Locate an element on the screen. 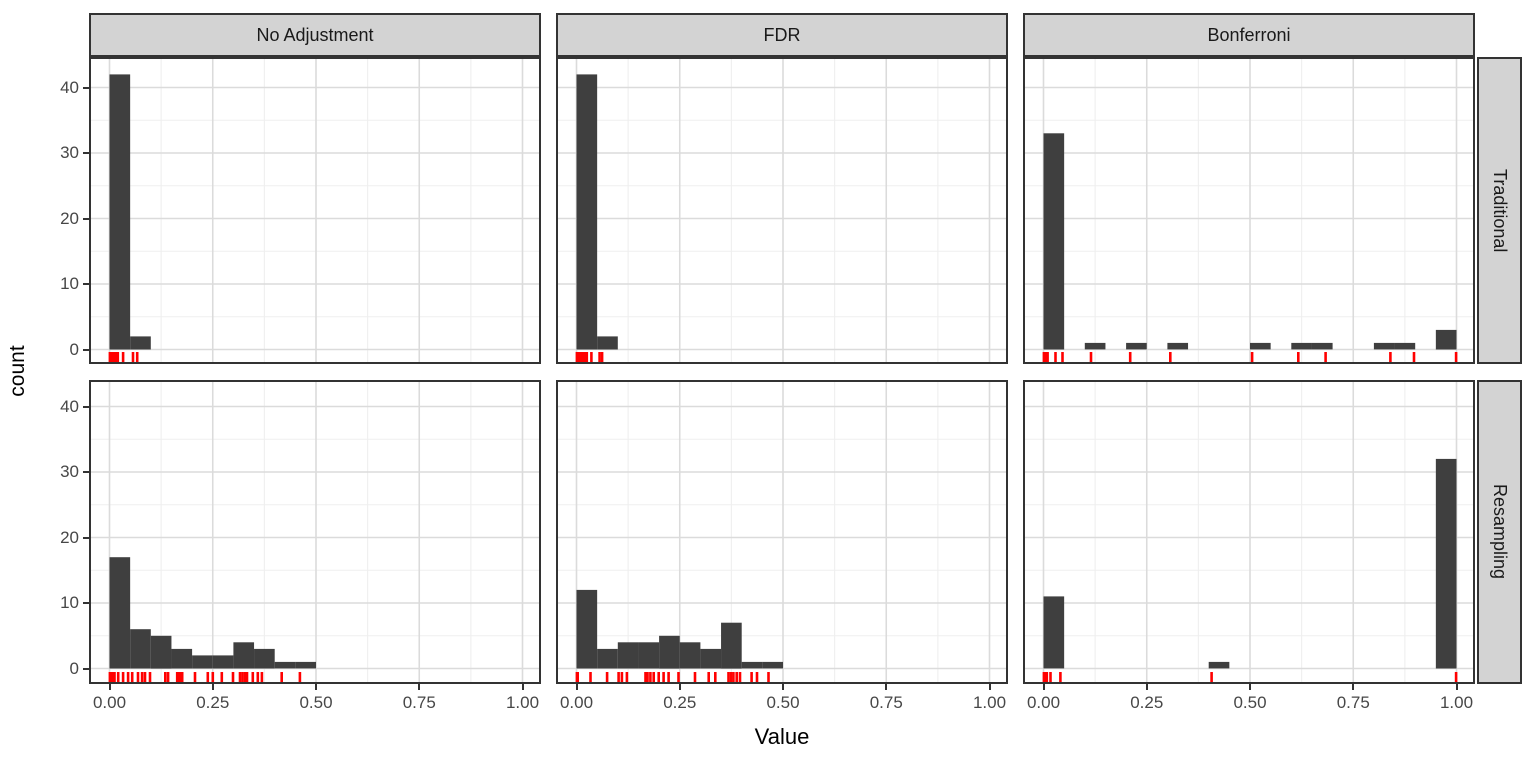  panel-traditional-bonferroni is located at coordinates (1249, 210).